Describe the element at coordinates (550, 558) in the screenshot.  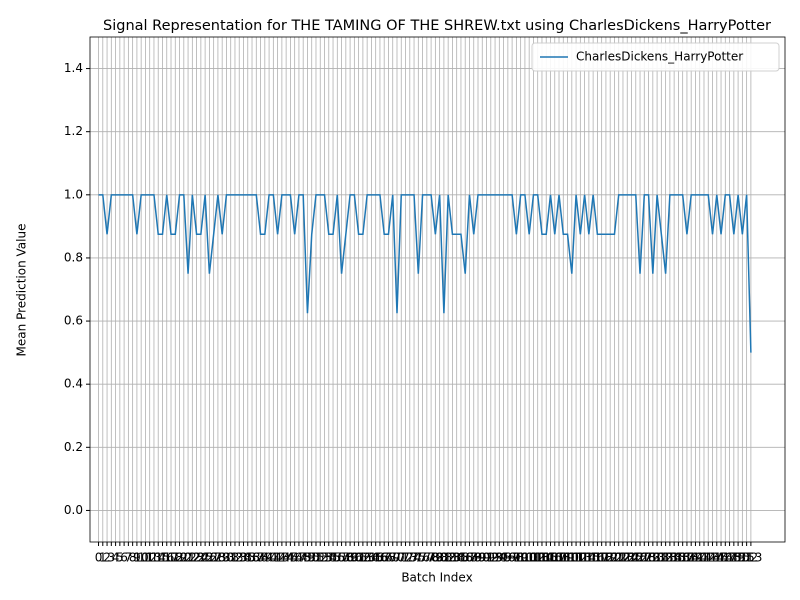
I see `x-tick-label: 106` at that location.